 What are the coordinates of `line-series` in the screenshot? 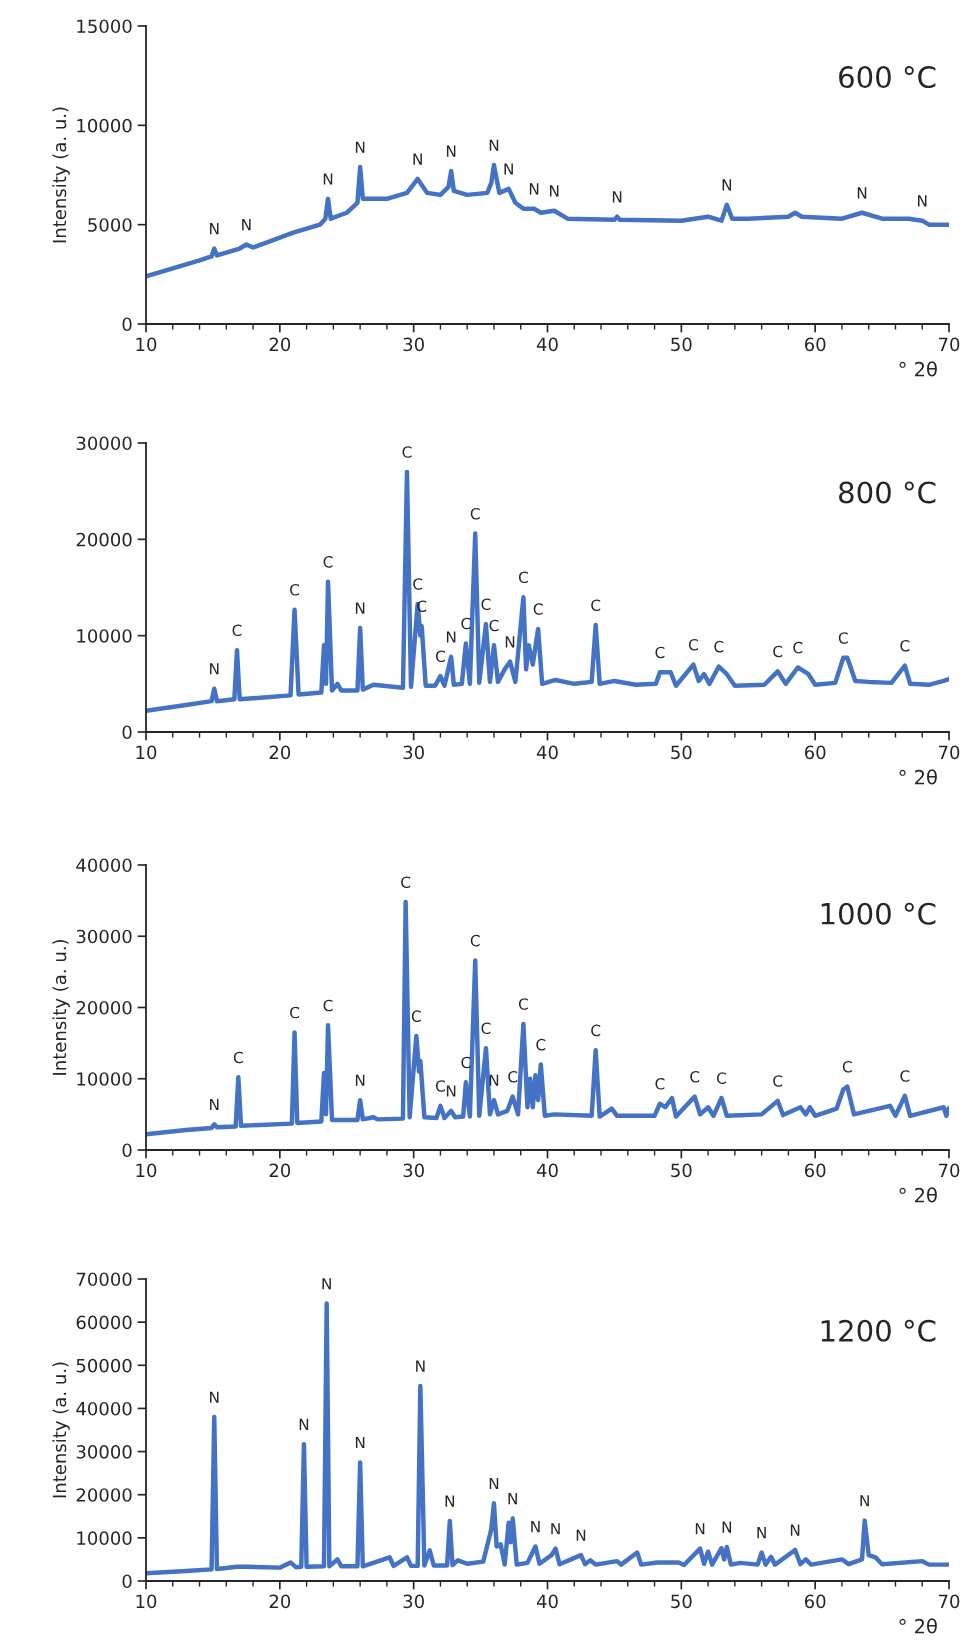 It's located at (547, 591).